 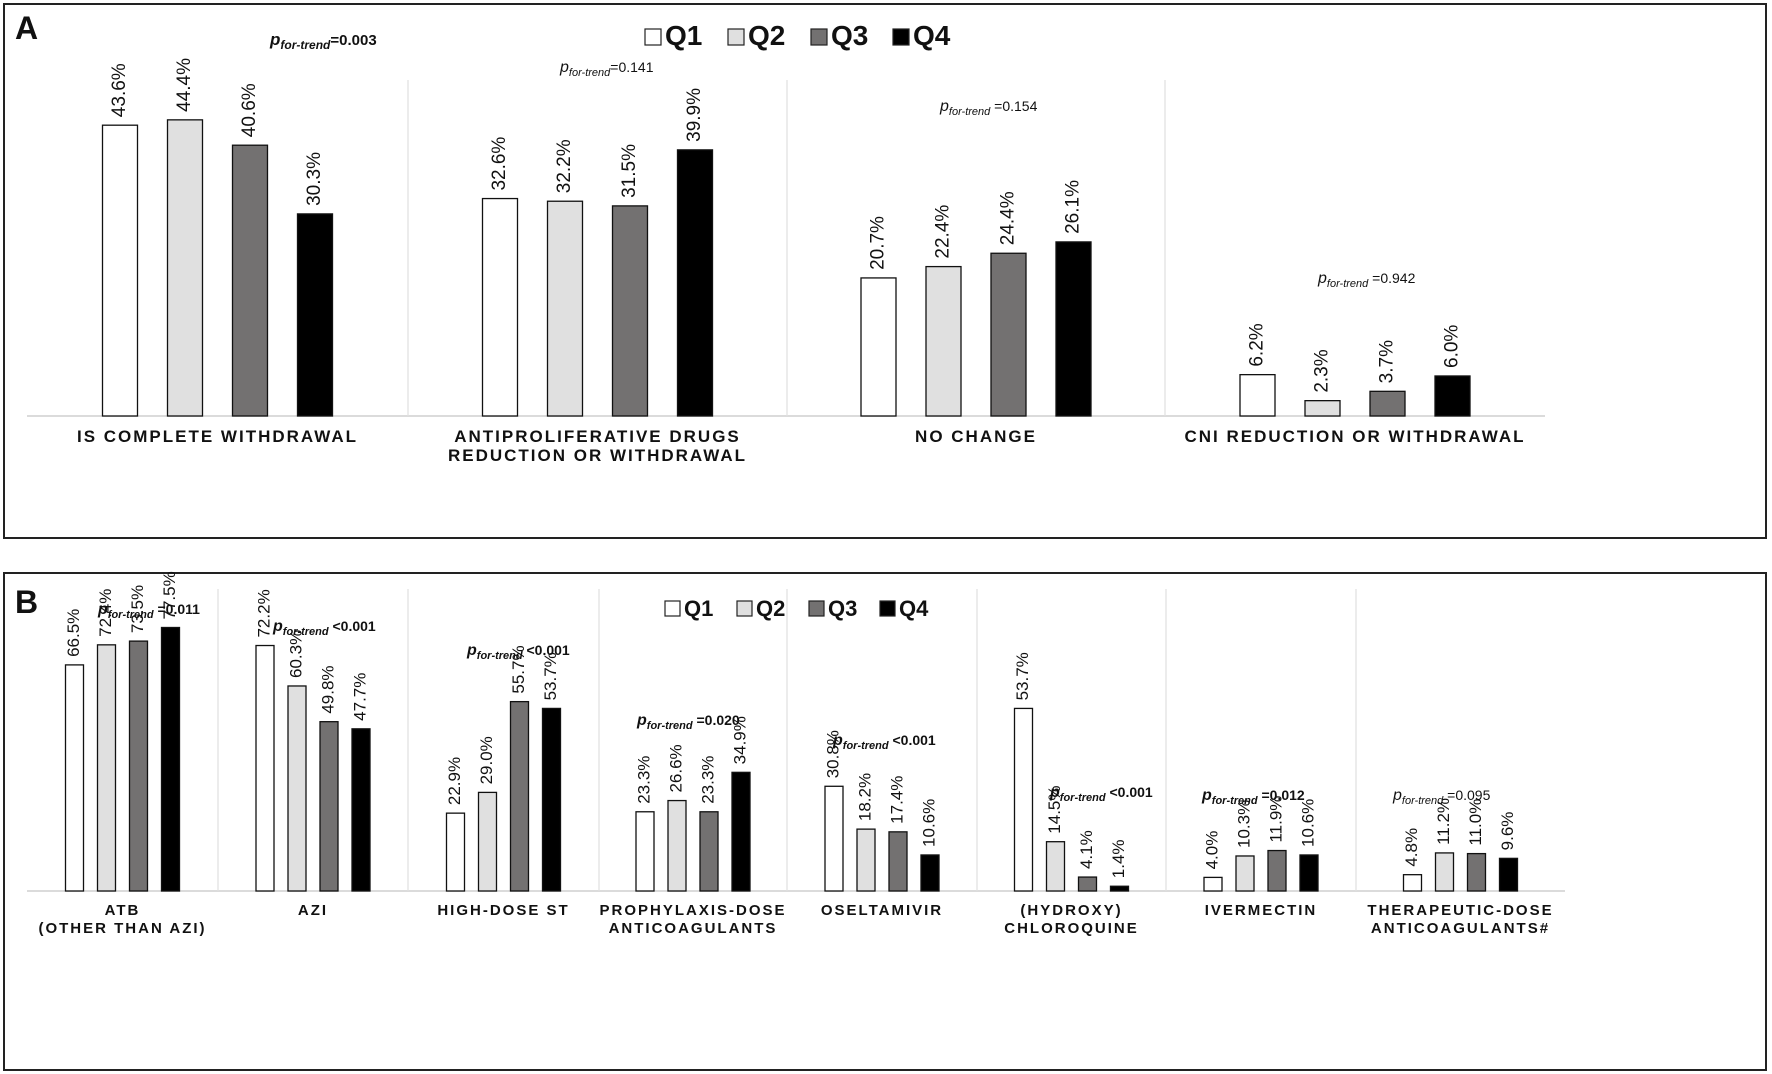 I want to click on category-label-5: (HYDROXY)CHLOROQUINE, so click(x=1070, y=919).